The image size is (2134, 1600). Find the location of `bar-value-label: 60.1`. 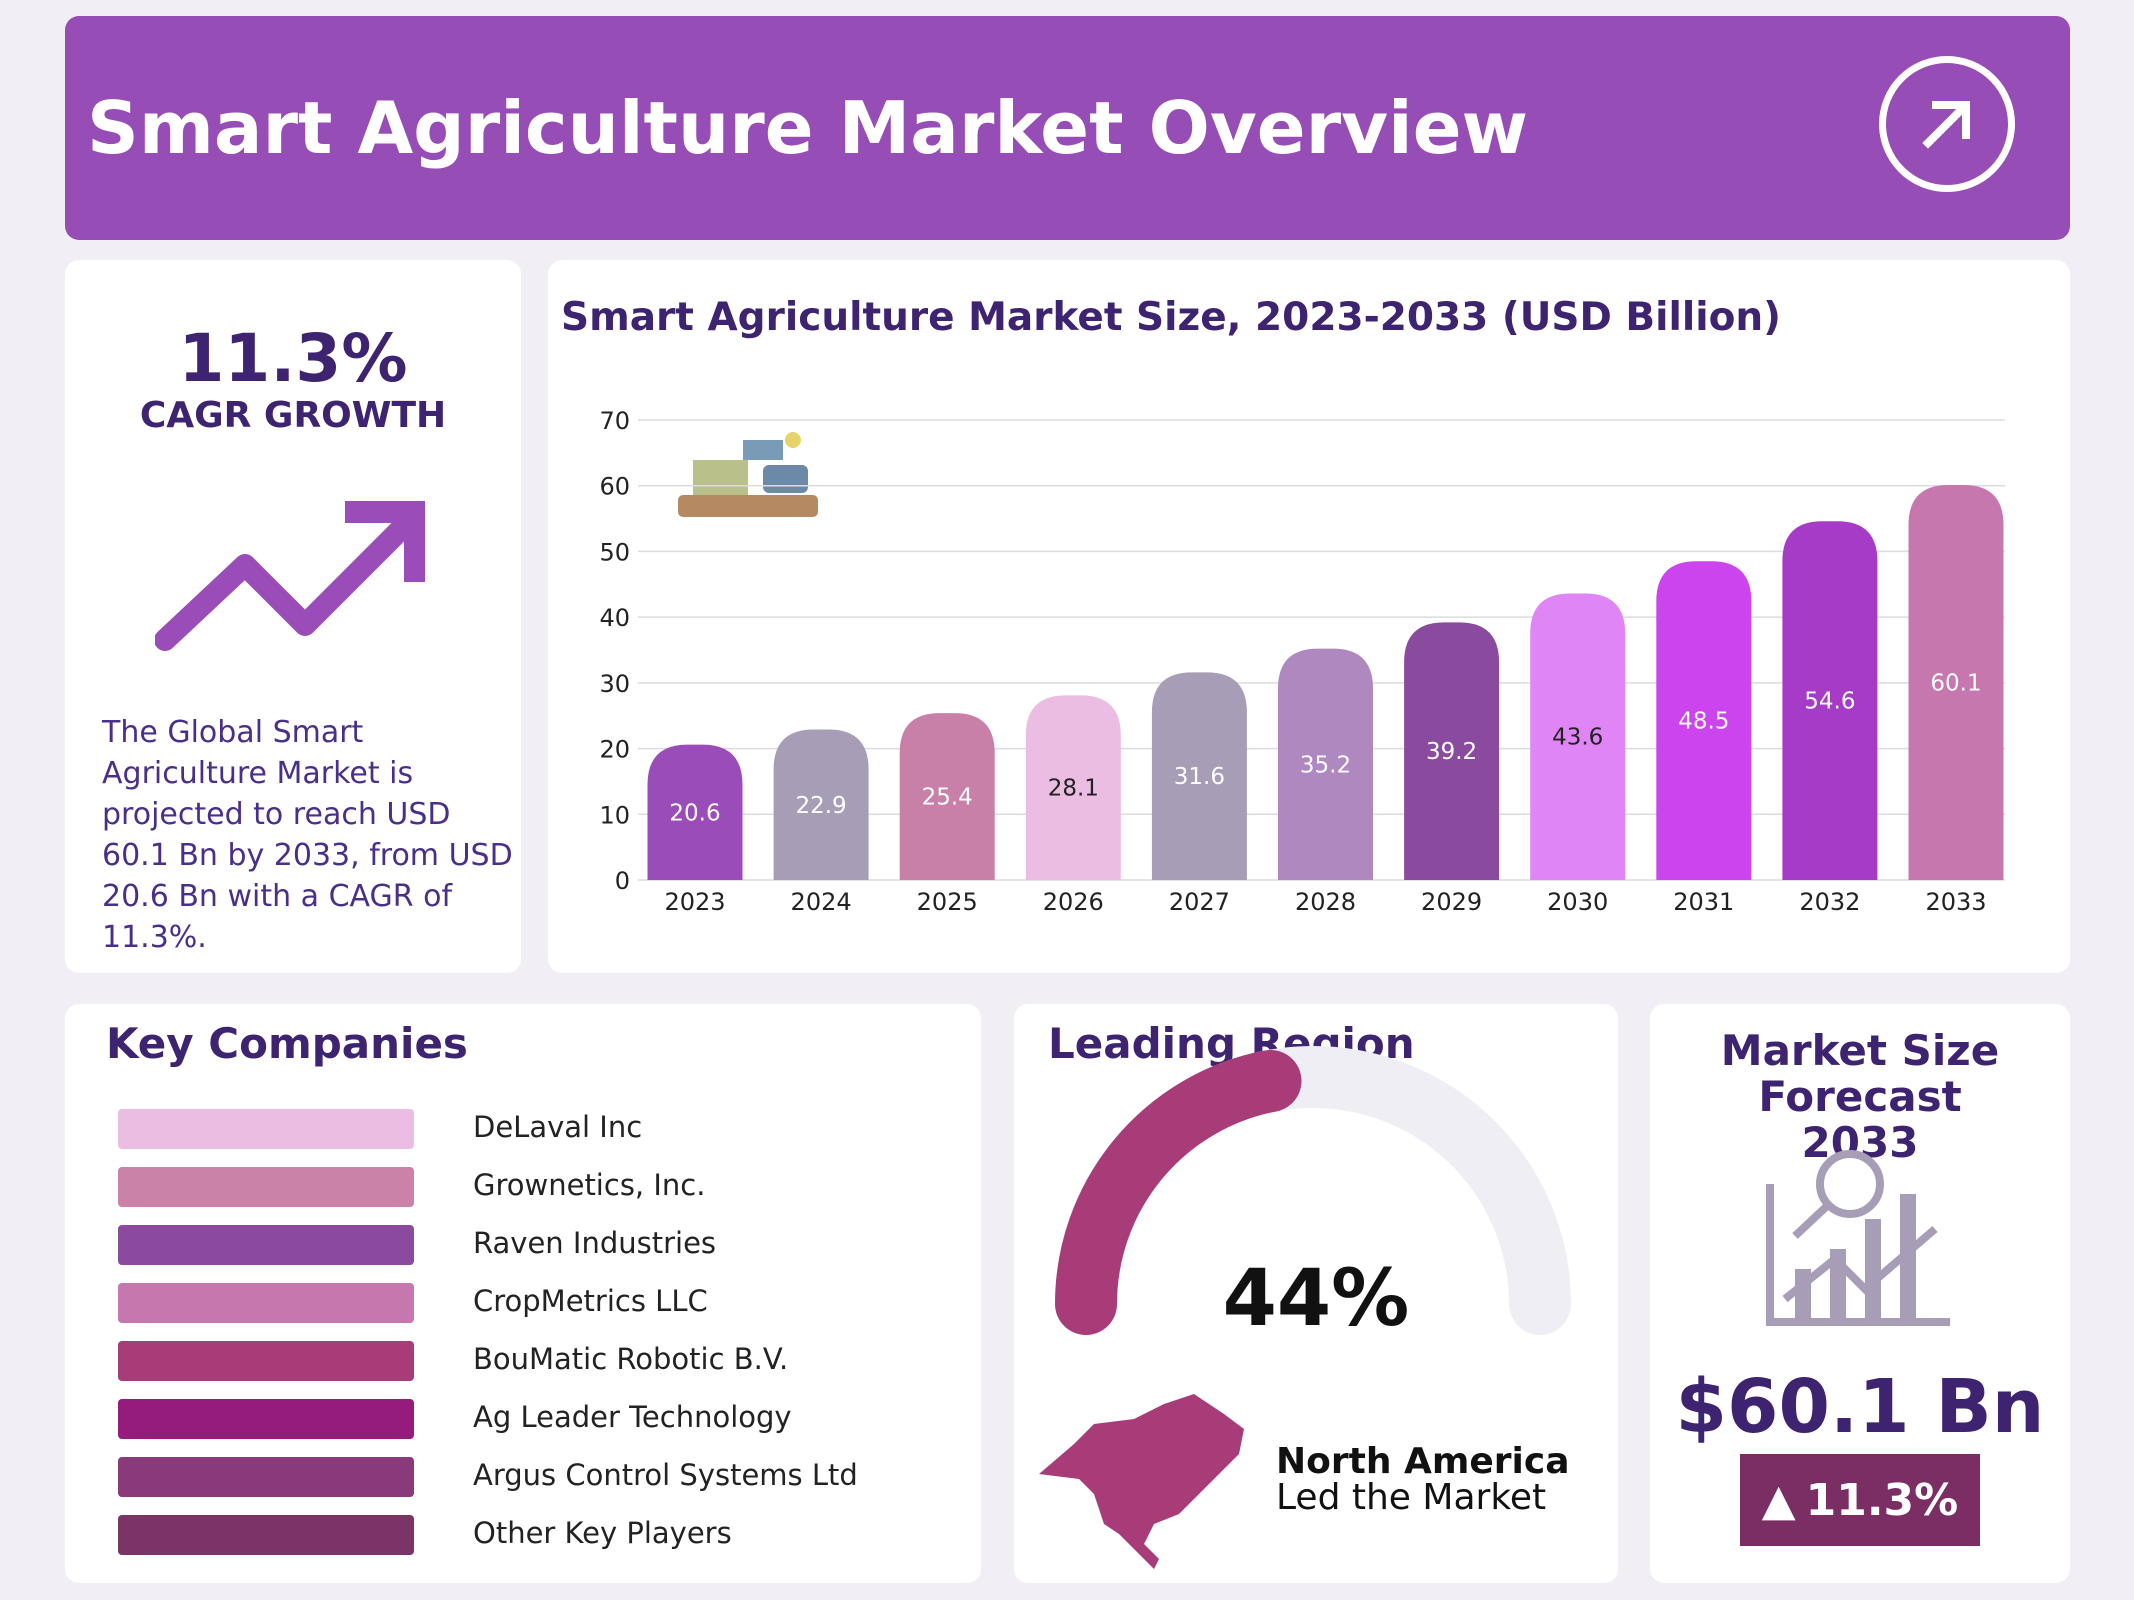

bar-value-label: 60.1 is located at coordinates (1955, 684).